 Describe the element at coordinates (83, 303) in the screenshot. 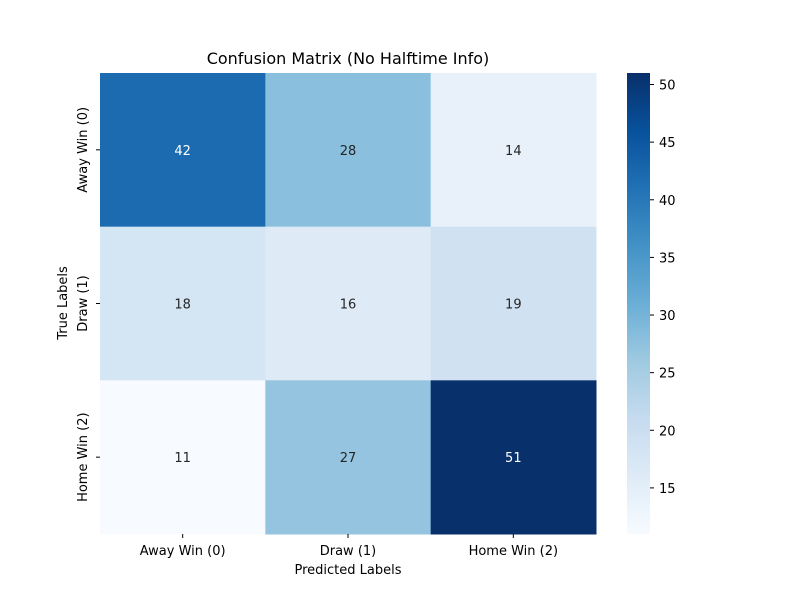

I see `y-tick-label: Draw (1)` at that location.